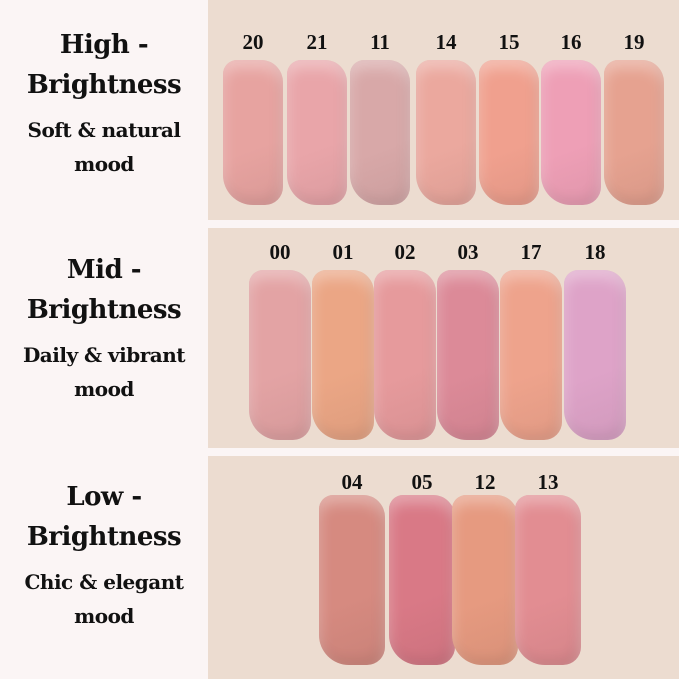 This screenshot has height=679, width=679. Describe the element at coordinates (104, 328) in the screenshot. I see `group-label: Mid - Brightness Daily & vibrant mood` at that location.